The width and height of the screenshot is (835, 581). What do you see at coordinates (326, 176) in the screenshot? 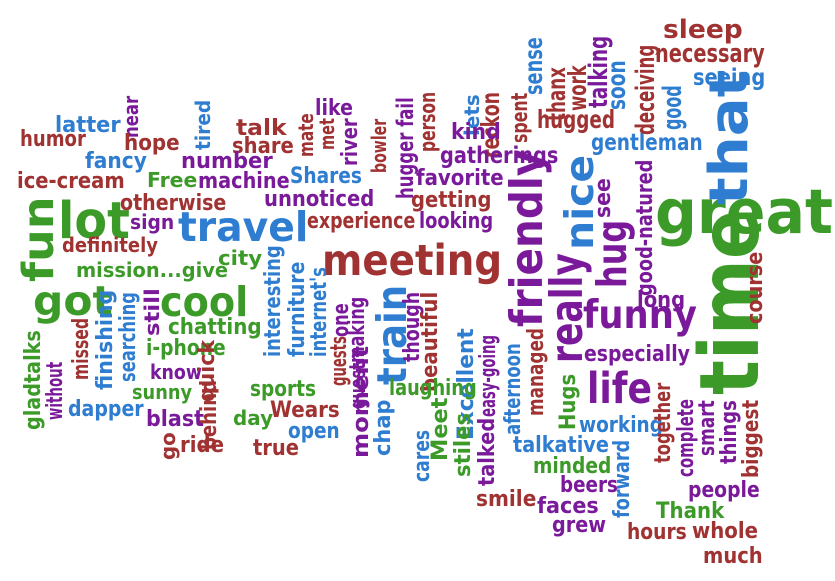
I see `word-shares: Shares` at bounding box center [326, 176].